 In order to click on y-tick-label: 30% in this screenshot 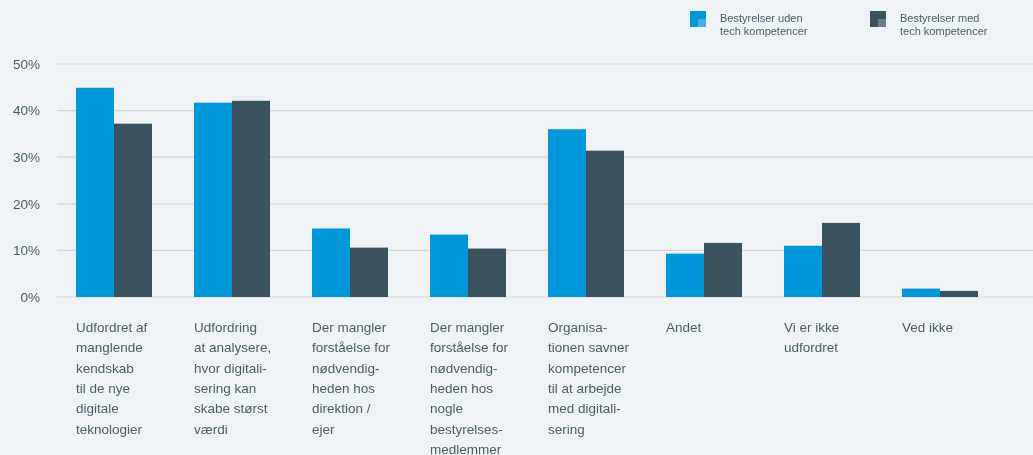, I will do `click(26, 157)`.